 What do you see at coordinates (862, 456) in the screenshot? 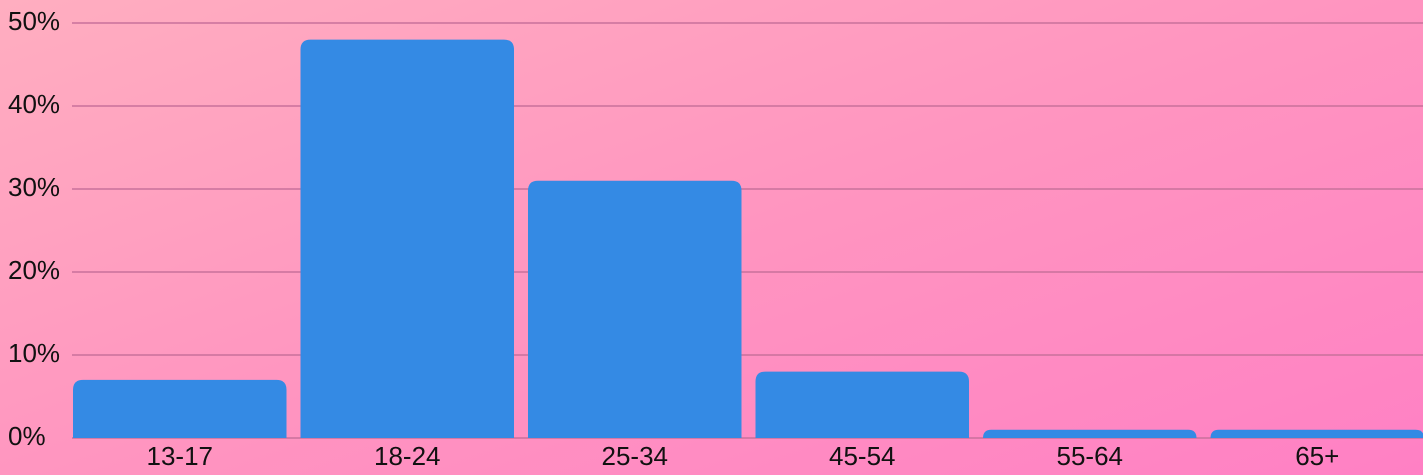
I see `x-tick-label: 45-54` at bounding box center [862, 456].